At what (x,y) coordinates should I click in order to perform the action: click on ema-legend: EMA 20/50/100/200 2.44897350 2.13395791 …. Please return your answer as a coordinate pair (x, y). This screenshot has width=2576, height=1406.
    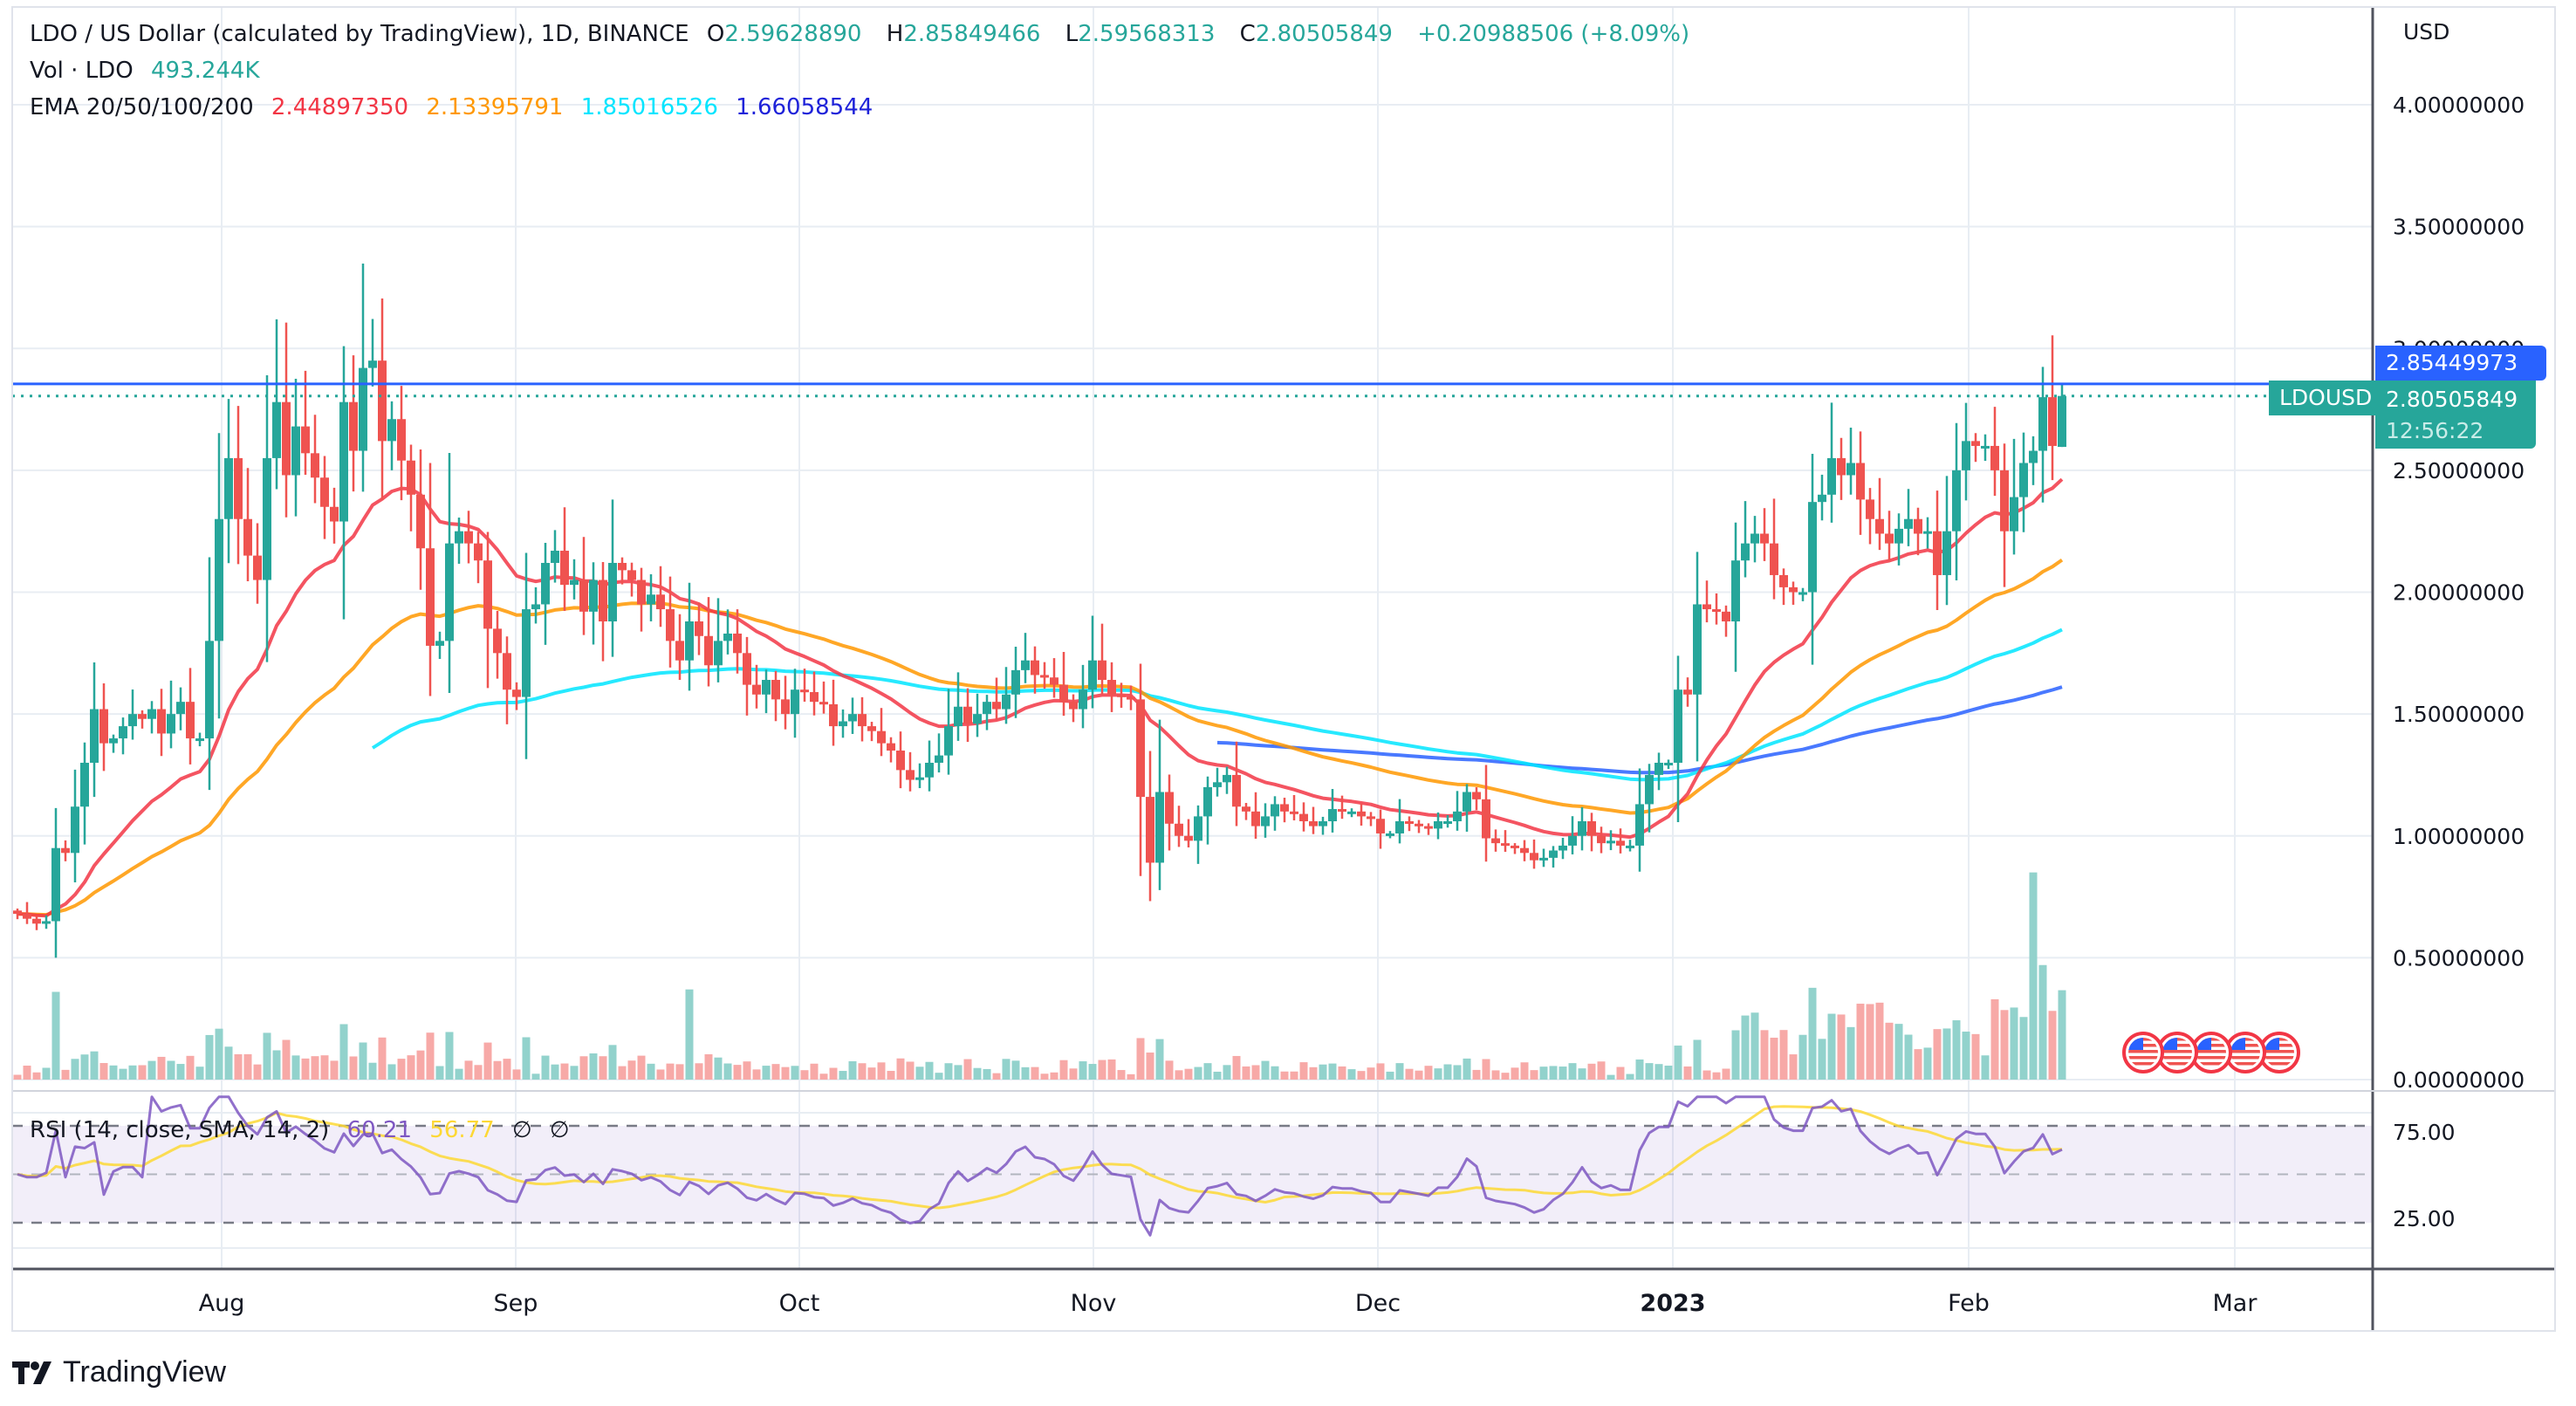
    Looking at the image, I should click on (457, 107).